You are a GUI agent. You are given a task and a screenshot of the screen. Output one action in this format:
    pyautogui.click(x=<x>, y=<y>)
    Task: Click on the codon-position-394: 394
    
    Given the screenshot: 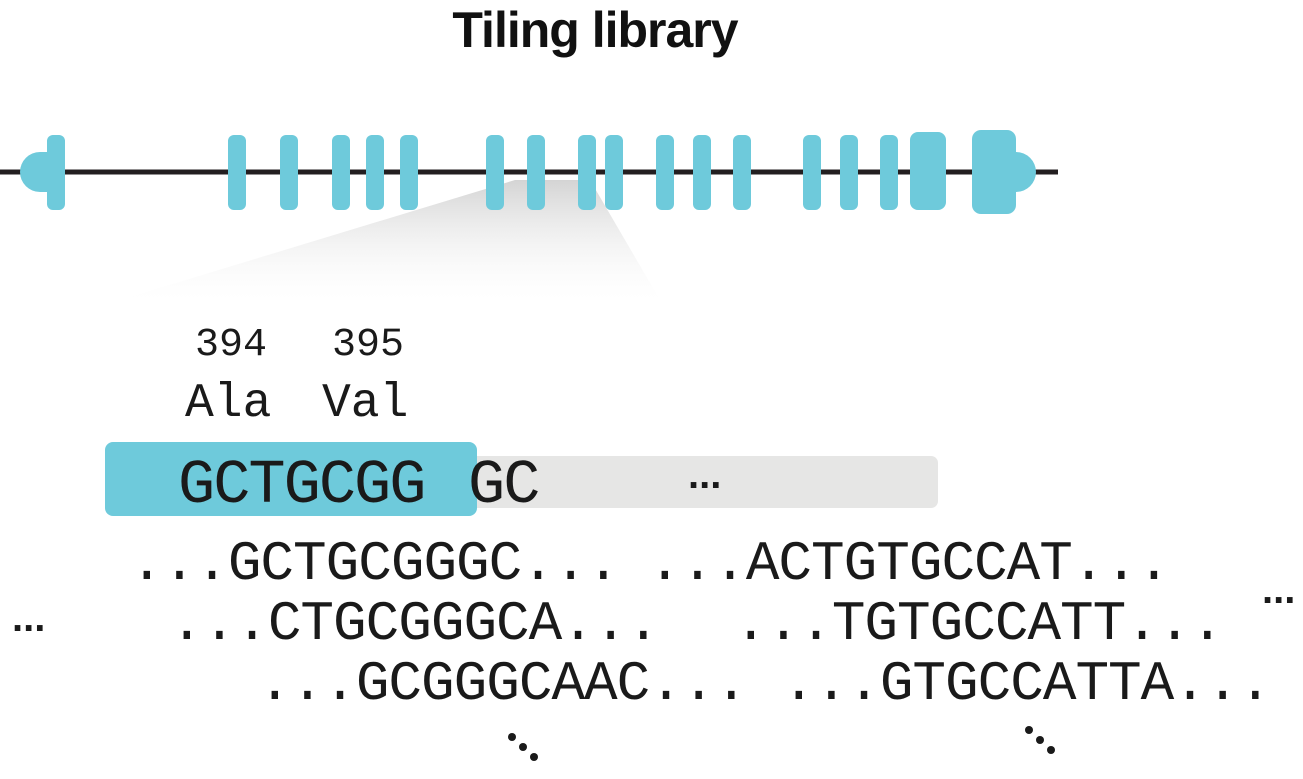 What is the action you would take?
    pyautogui.click(x=231, y=345)
    